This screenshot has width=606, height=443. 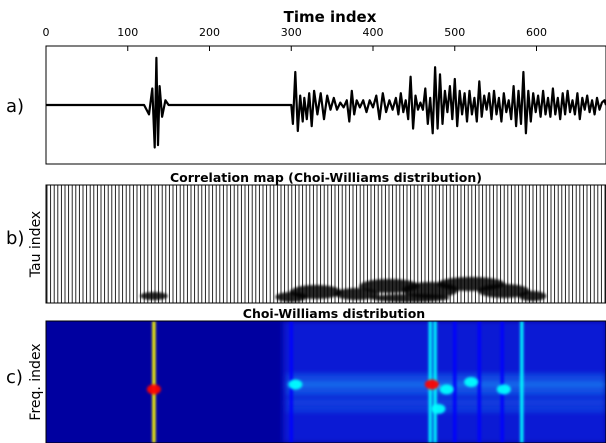 What do you see at coordinates (373, 32) in the screenshot?
I see `x-tick-label: 400` at bounding box center [373, 32].